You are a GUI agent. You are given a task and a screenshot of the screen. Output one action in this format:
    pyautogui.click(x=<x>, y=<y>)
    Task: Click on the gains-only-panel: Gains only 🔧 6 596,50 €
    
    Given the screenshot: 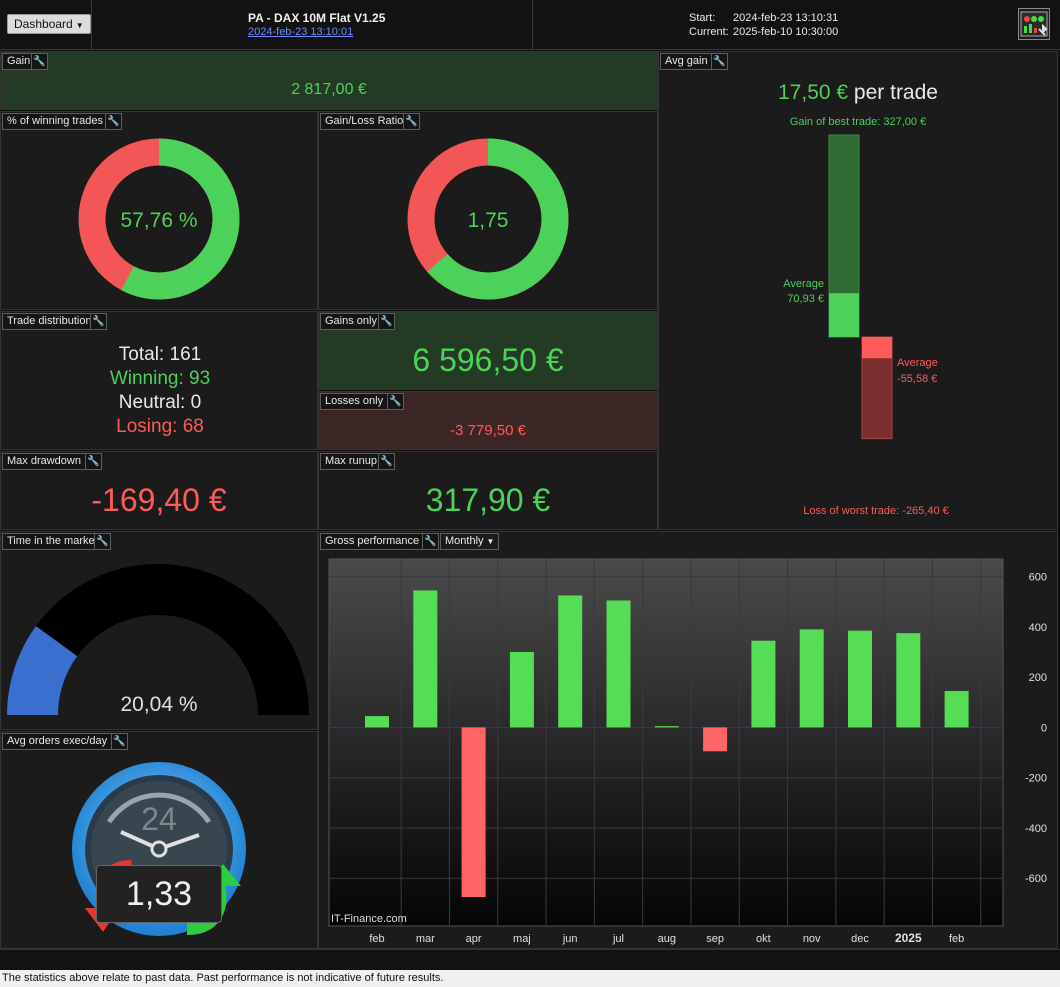 What is the action you would take?
    pyautogui.click(x=488, y=350)
    